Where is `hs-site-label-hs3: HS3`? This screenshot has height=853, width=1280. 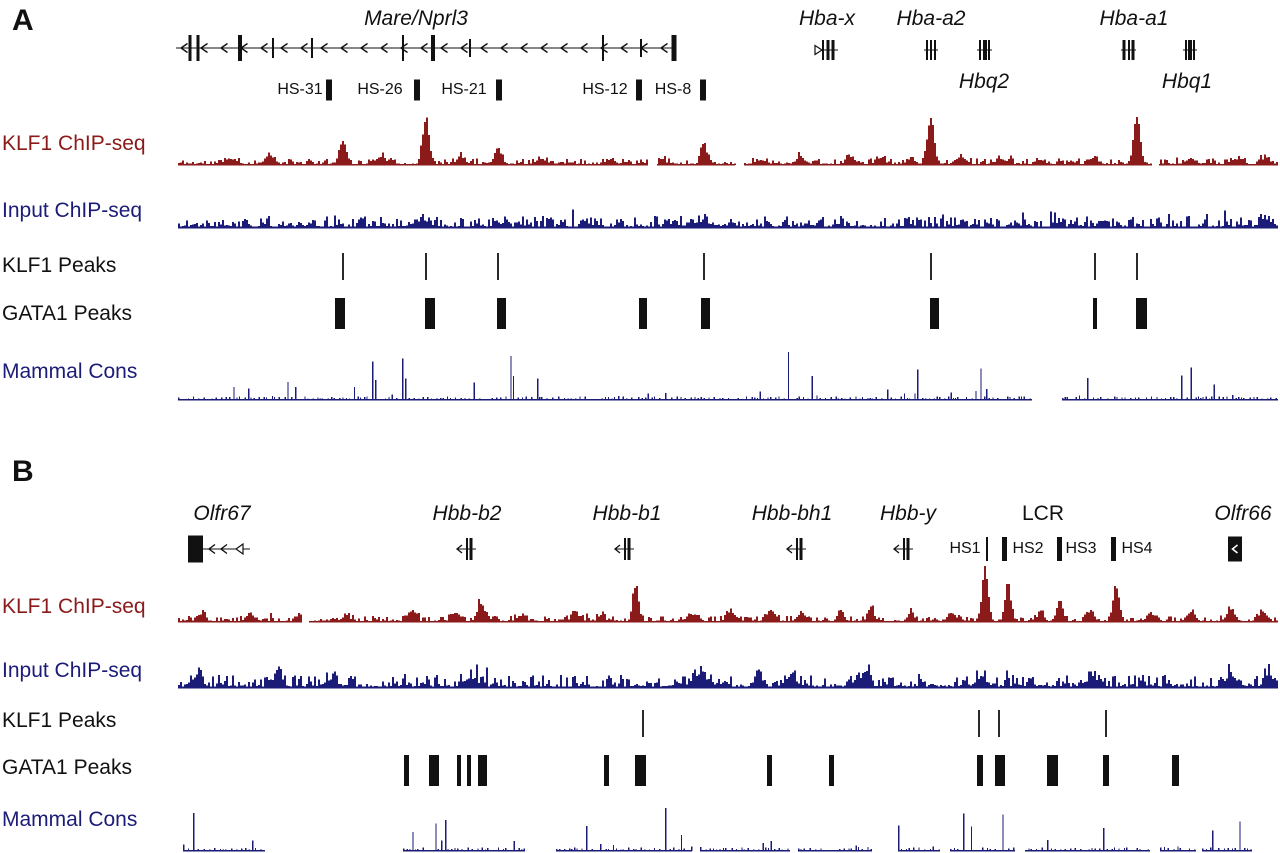 hs-site-label-hs3: HS3 is located at coordinates (1081, 548).